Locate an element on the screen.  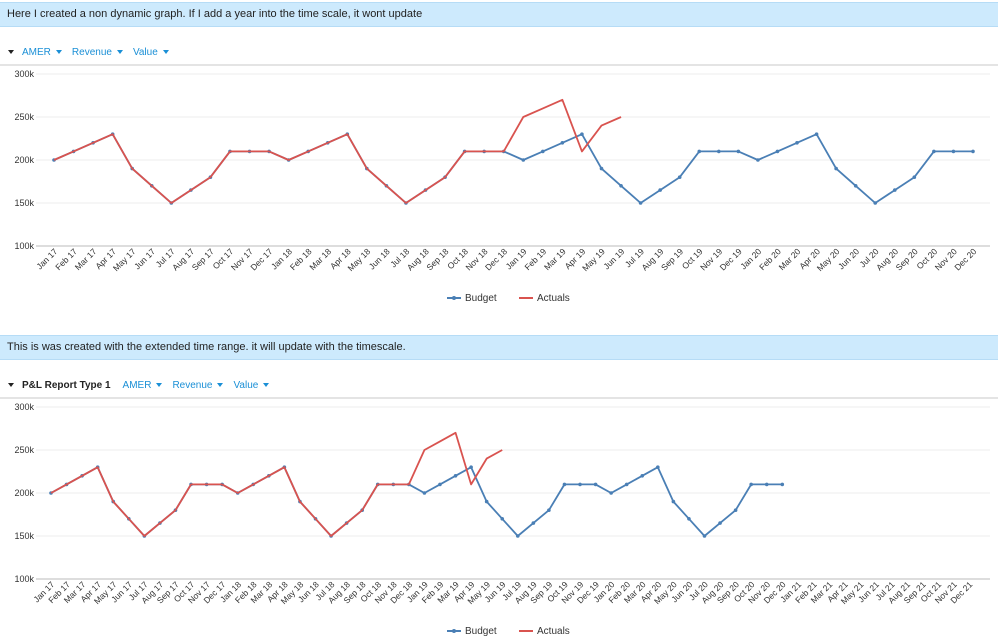
y-tick-label: 300k is located at coordinates (24, 74).